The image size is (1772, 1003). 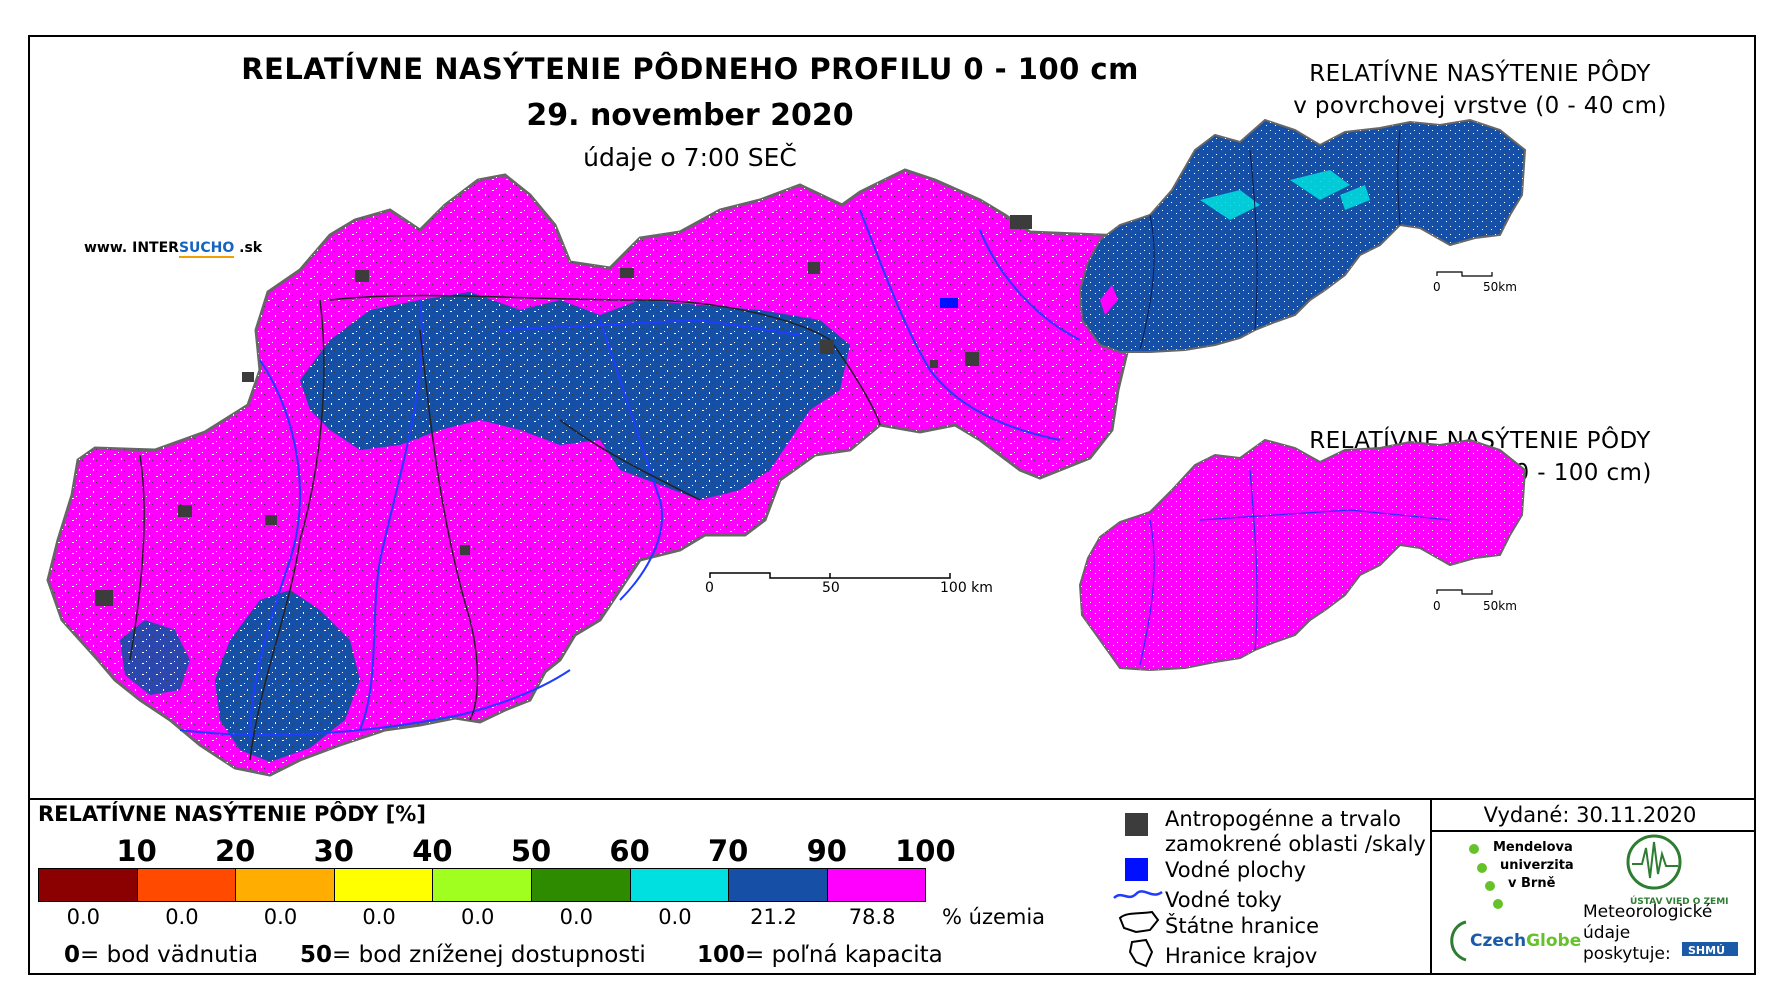 I want to click on legend-tick-2: 30, so click(x=333, y=851).